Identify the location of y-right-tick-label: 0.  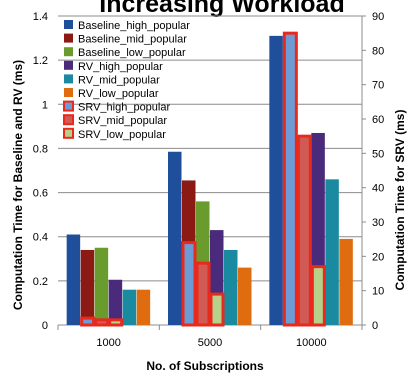
(375, 326).